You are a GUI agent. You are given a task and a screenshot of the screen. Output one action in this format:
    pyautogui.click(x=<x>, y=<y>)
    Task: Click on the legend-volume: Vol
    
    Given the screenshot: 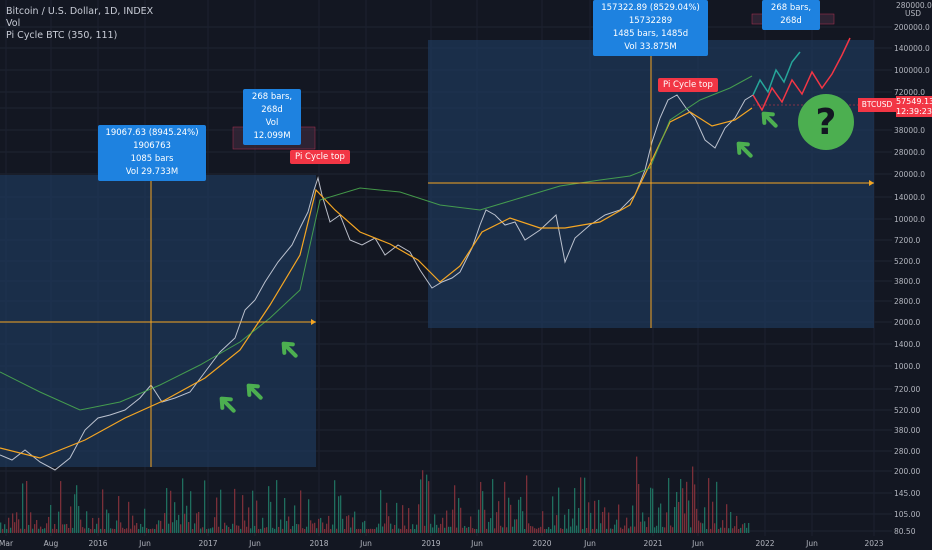 What is the action you would take?
    pyautogui.click(x=13, y=23)
    